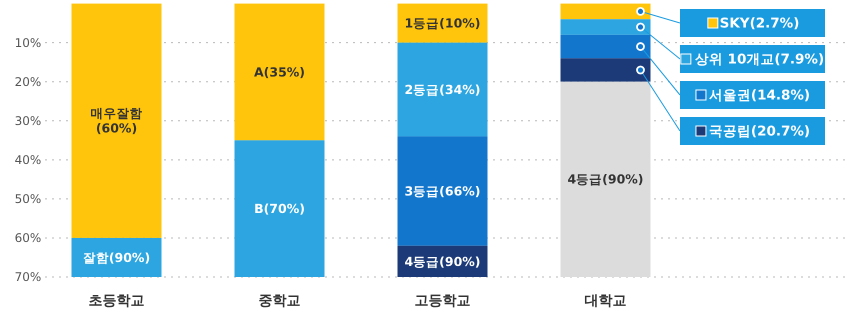  What do you see at coordinates (280, 72) in the screenshot?
I see `series-label: A(35%)` at bounding box center [280, 72].